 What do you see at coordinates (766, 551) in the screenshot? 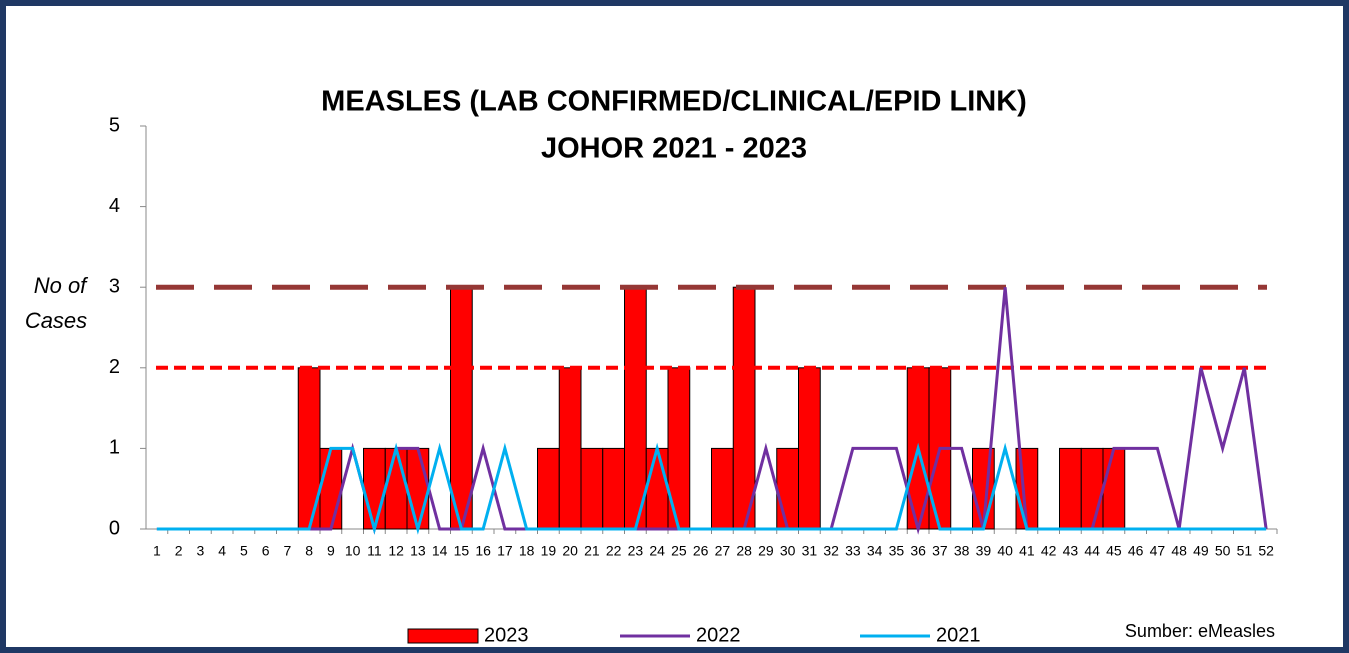
I see `x-tick-label: 29` at bounding box center [766, 551].